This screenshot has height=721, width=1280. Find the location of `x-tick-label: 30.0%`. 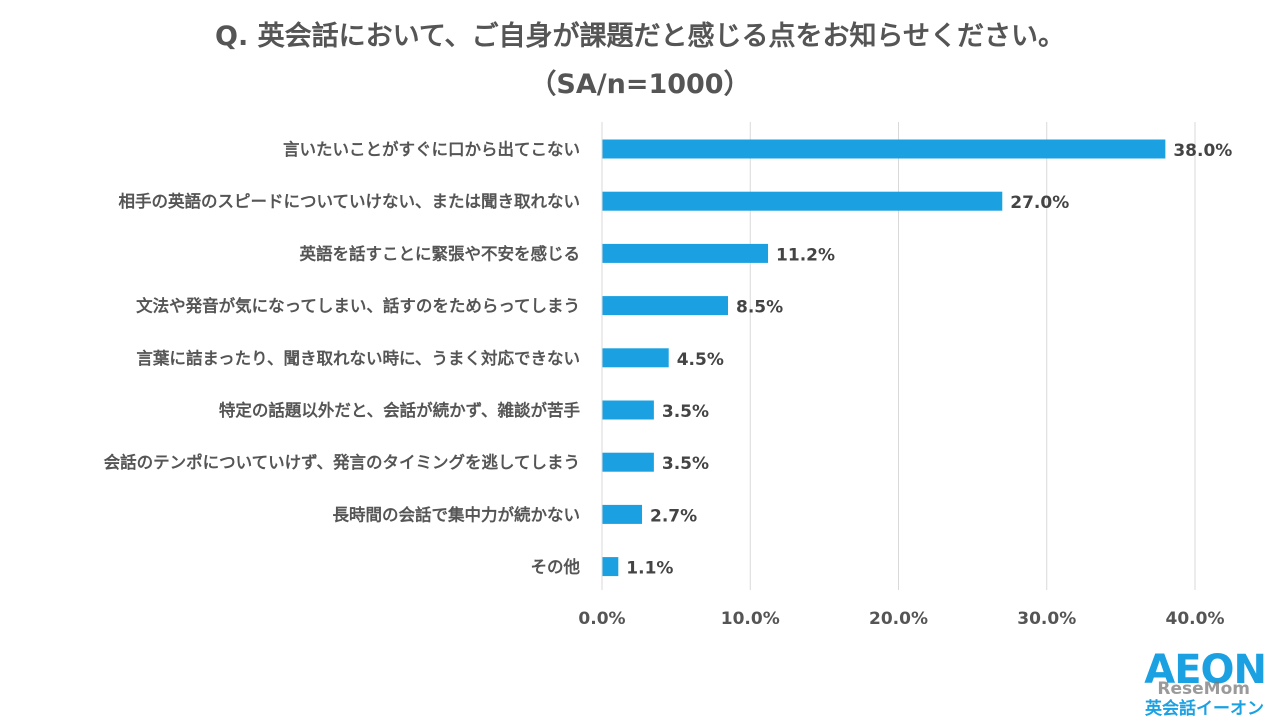

x-tick-label: 30.0% is located at coordinates (1046, 619).